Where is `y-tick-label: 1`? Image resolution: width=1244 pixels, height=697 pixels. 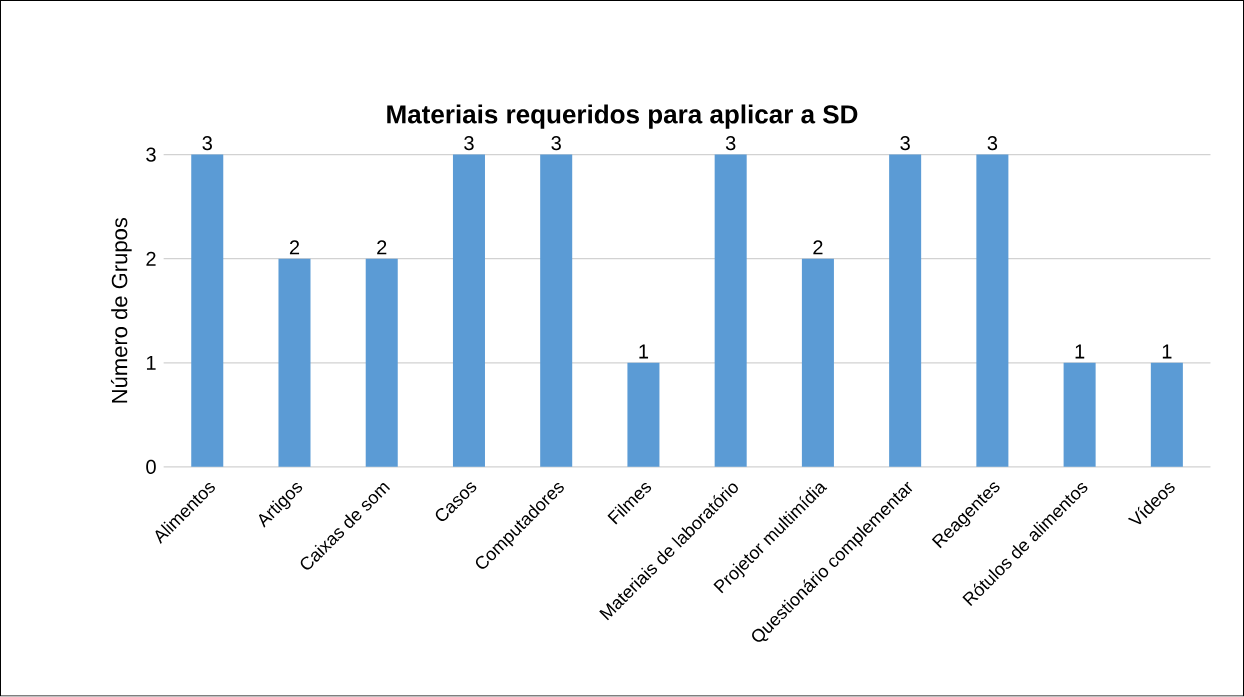 y-tick-label: 1 is located at coordinates (151, 363).